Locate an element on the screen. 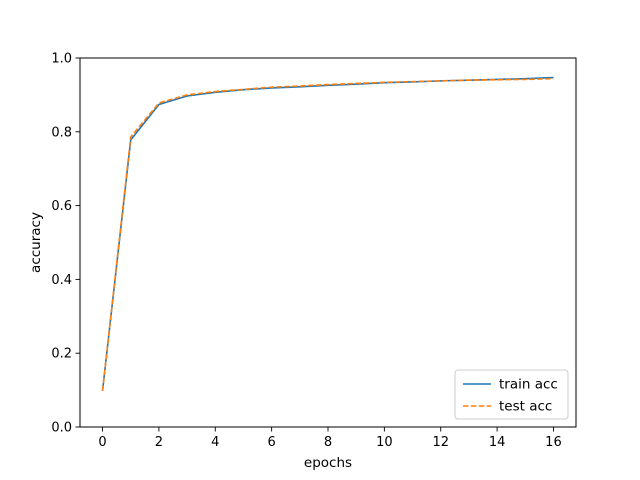  y-tick-label: 1.0 is located at coordinates (61, 59).